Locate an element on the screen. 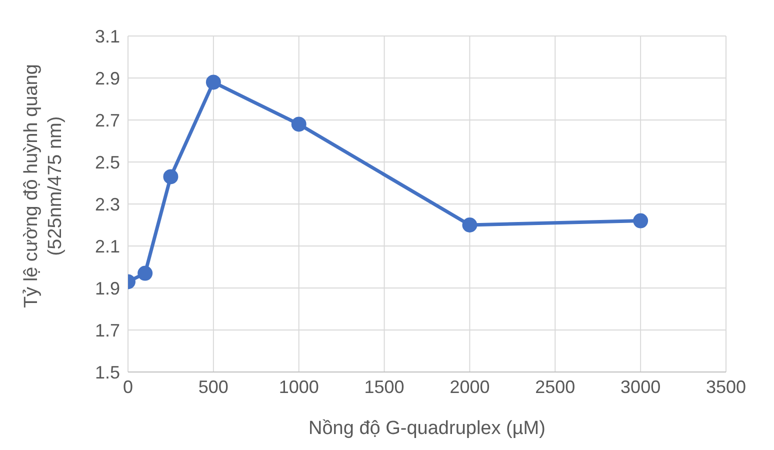 This screenshot has width=774, height=450. y-tick-label: 2.9 is located at coordinates (107, 78).